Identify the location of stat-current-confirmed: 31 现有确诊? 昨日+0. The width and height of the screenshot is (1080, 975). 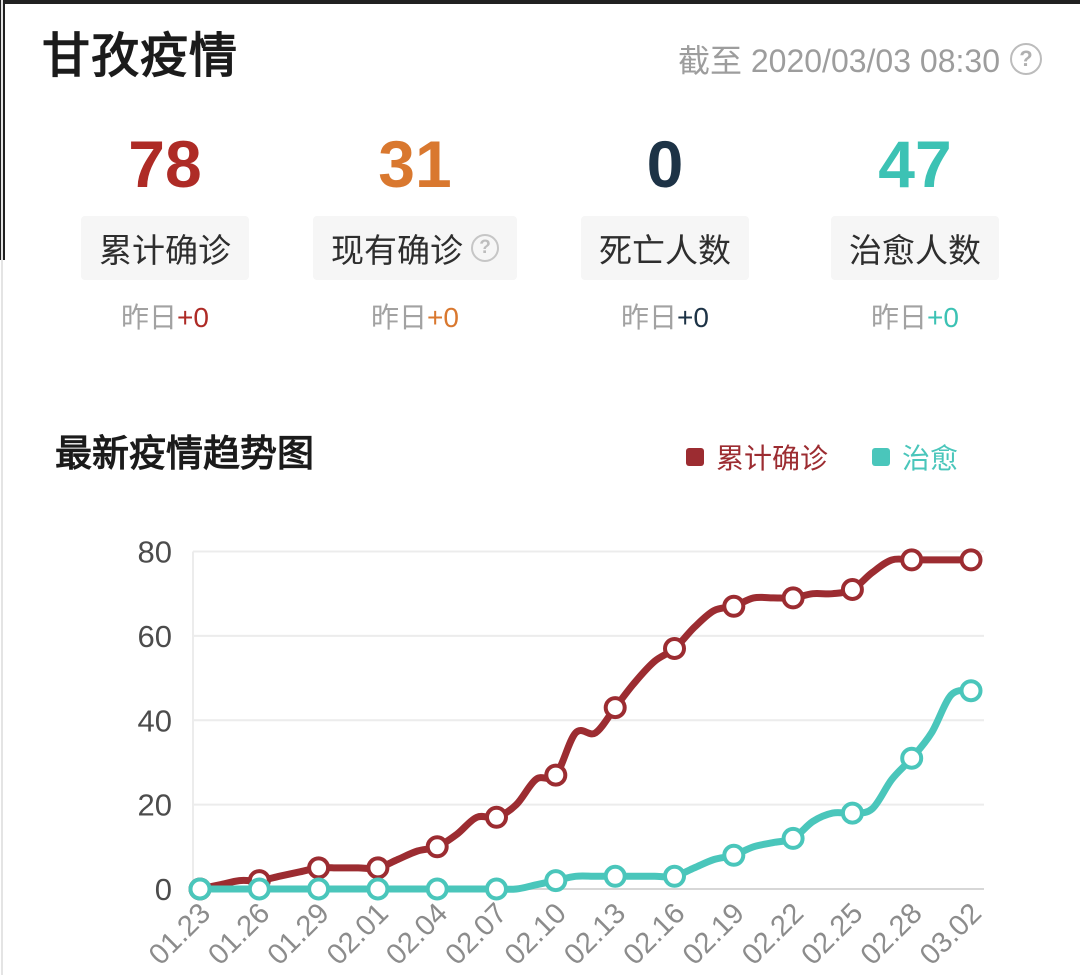
(415, 231).